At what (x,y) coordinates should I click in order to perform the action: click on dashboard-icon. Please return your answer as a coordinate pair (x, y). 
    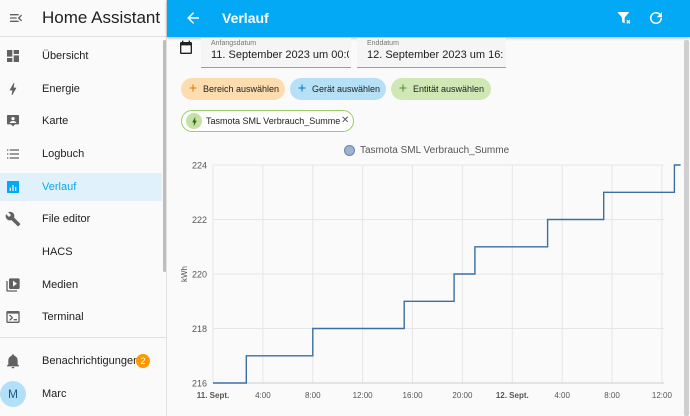
    Looking at the image, I should click on (13, 56).